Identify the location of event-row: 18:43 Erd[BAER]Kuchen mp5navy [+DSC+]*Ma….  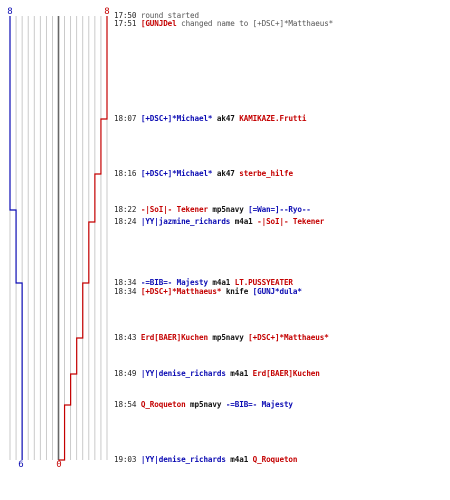
(221, 337).